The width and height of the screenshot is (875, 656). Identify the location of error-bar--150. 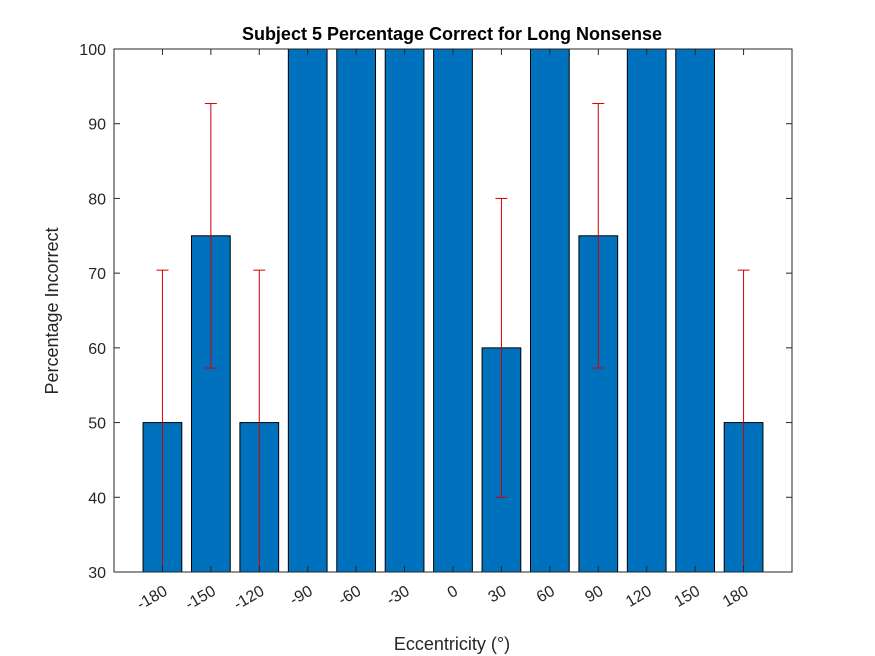
(210, 236).